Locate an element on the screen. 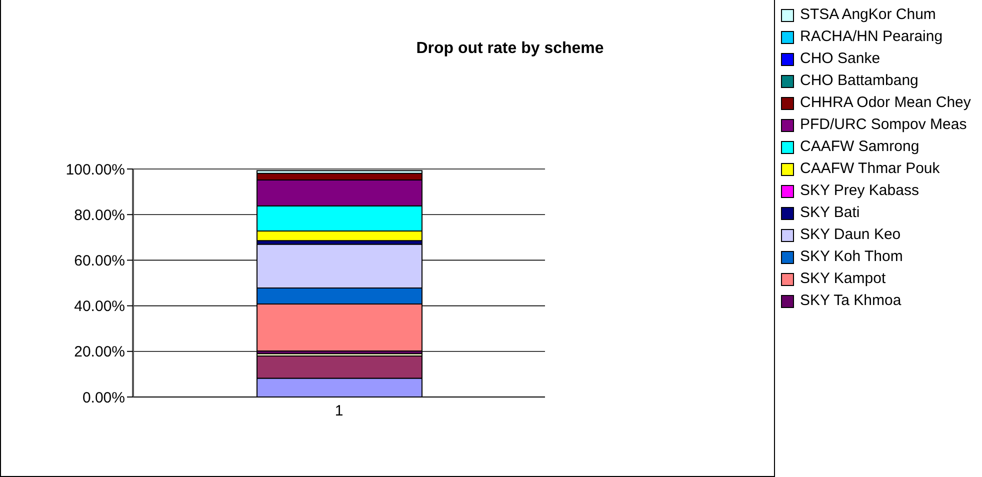 Image resolution: width=982 pixels, height=477 pixels. legend-label: STSA AngKor Chum is located at coordinates (868, 15).